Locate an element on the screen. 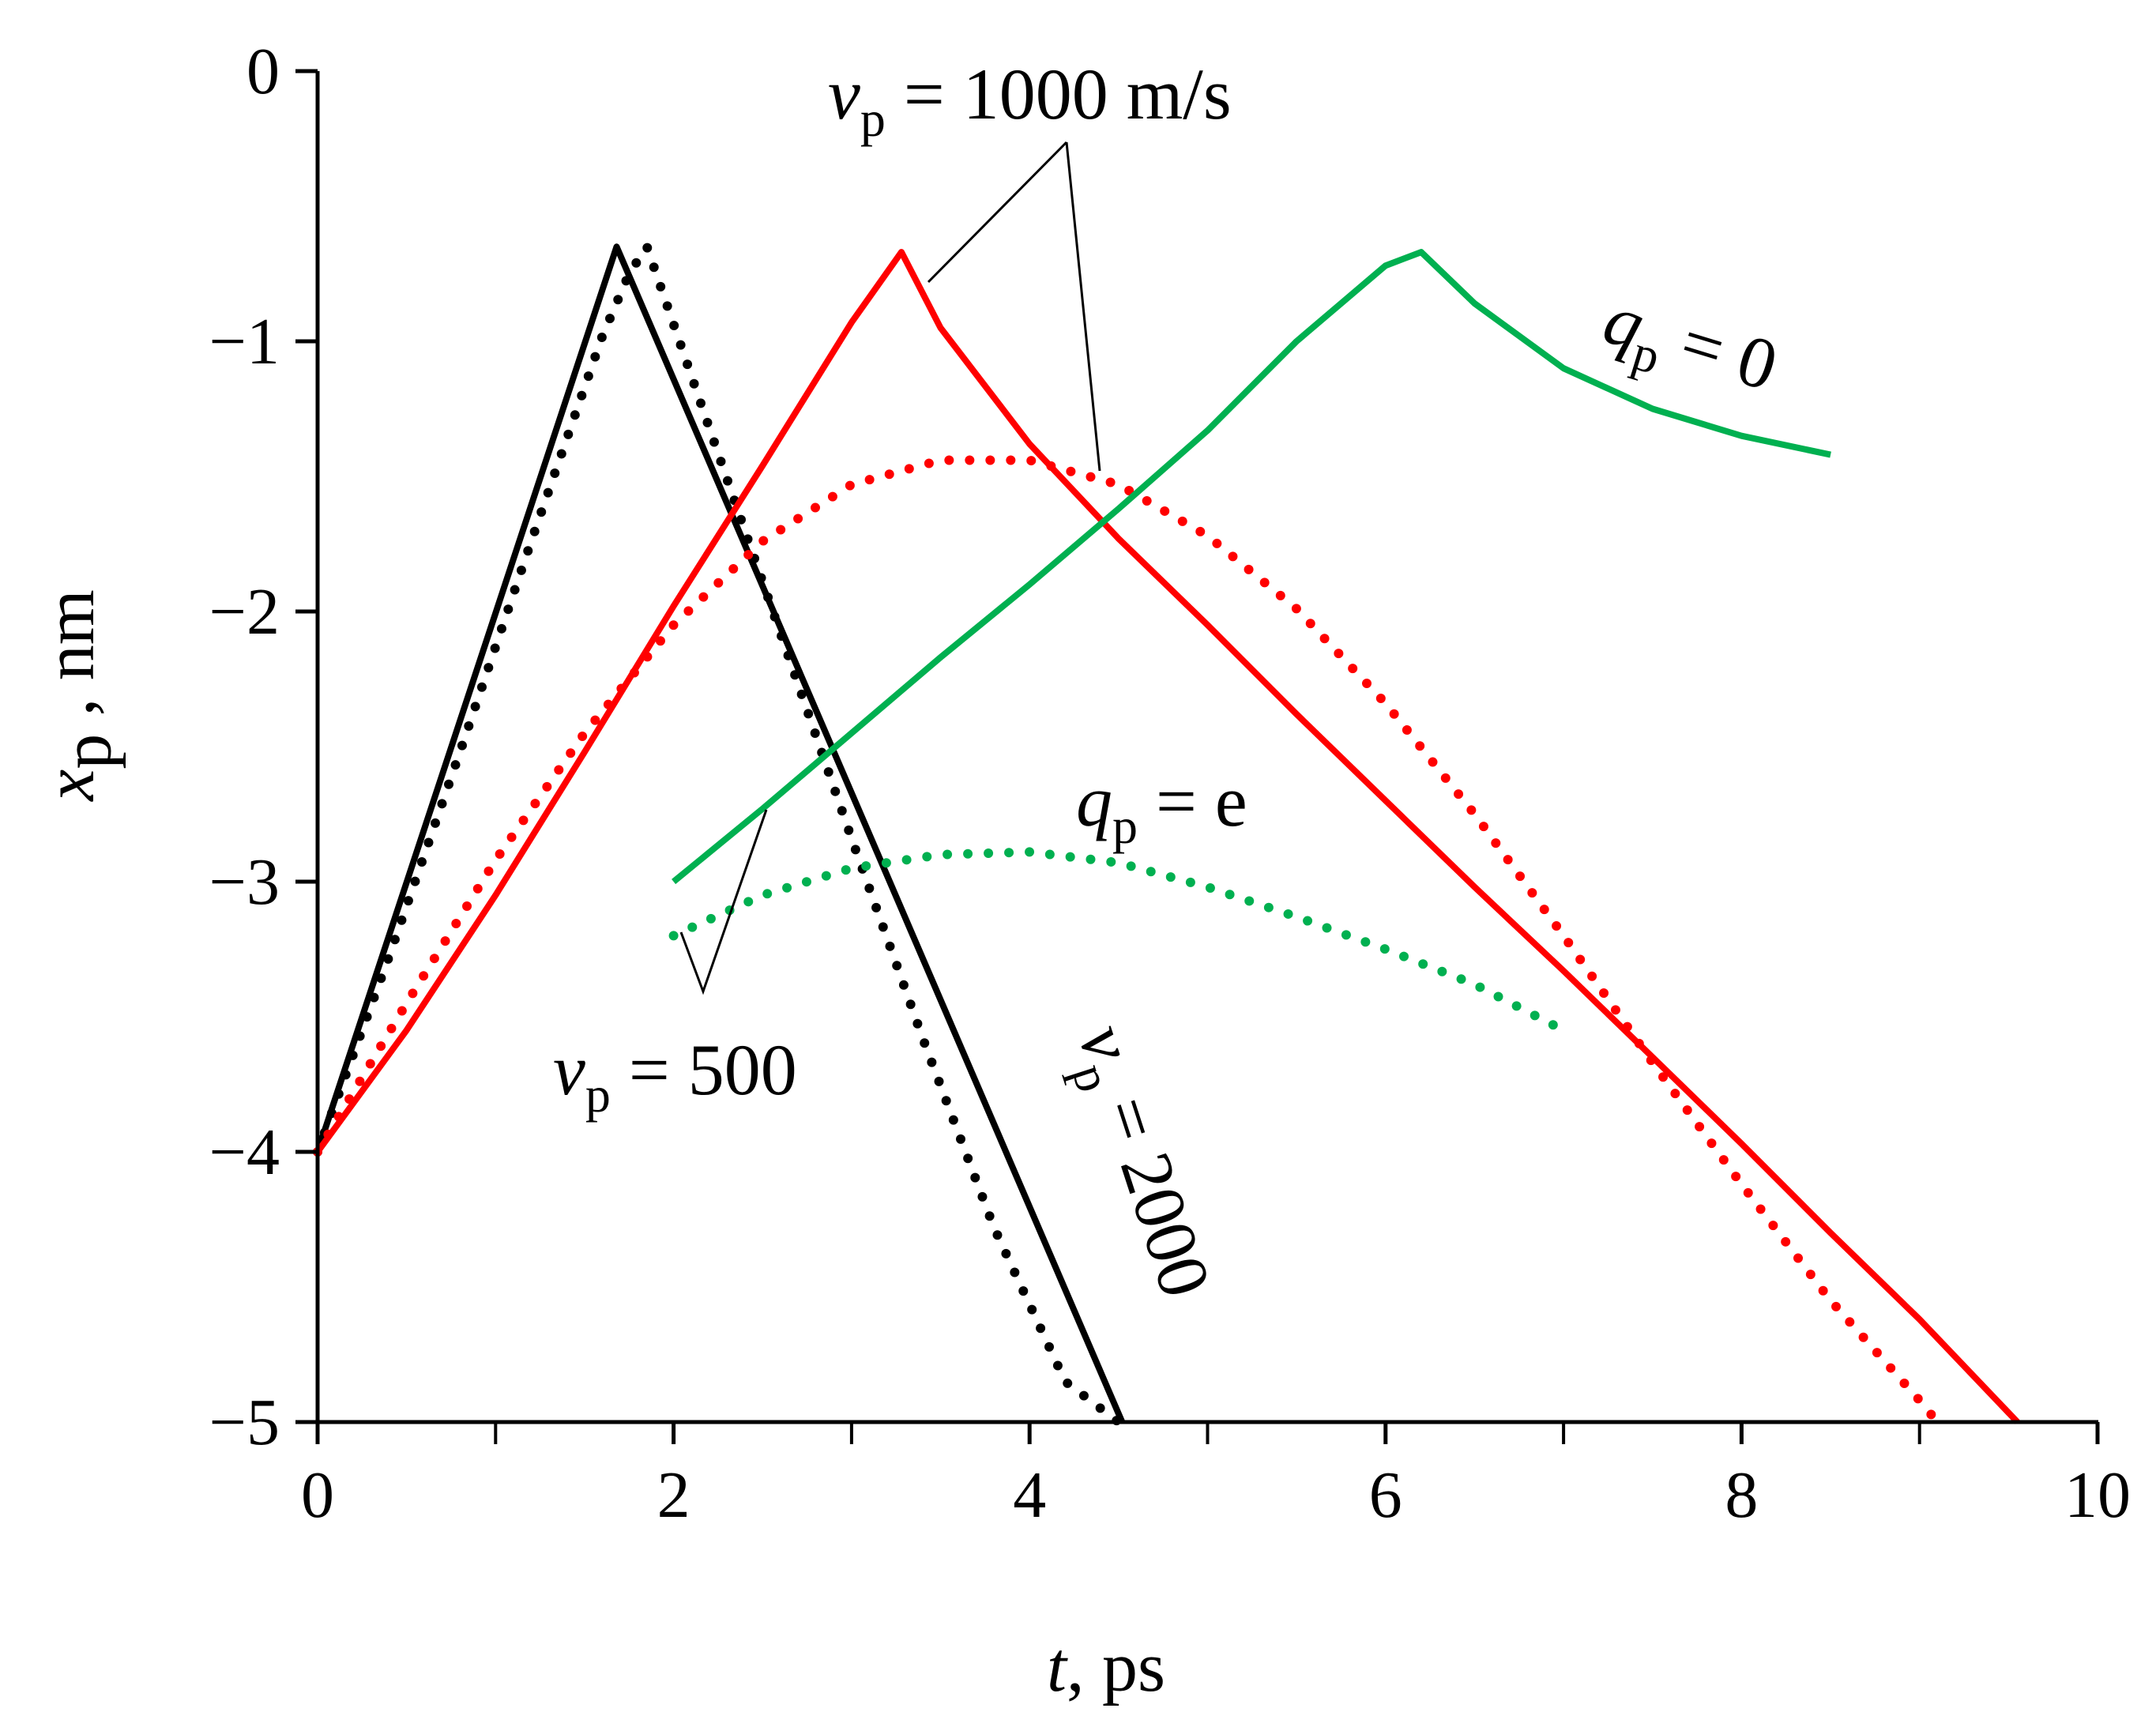 The width and height of the screenshot is (2156, 1727). x-axis-title: t, ps is located at coordinates (1106, 1667).